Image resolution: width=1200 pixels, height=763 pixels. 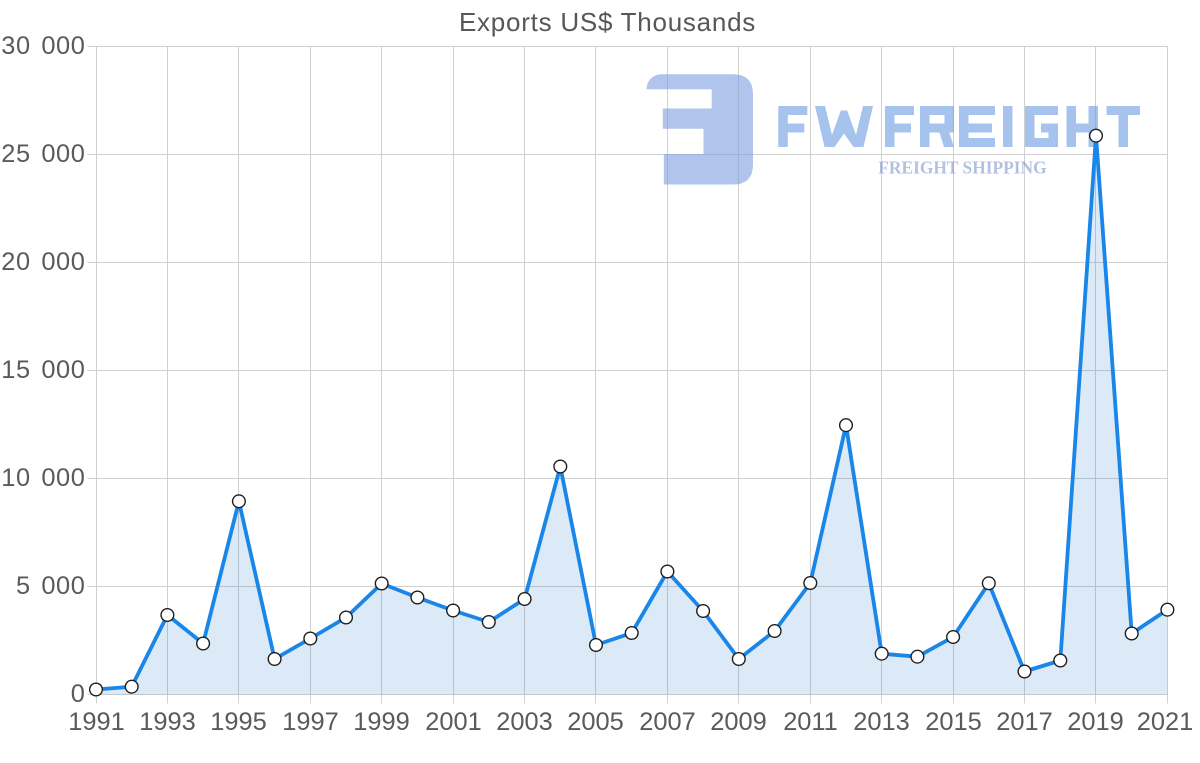 What do you see at coordinates (607, 22) in the screenshot?
I see `svg-text: Exports US$ Thousands` at bounding box center [607, 22].